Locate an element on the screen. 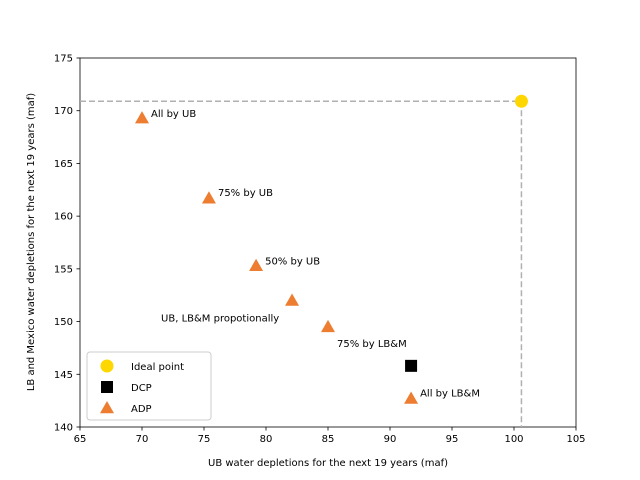 This screenshot has width=640, height=480. x-tick-label: 105 is located at coordinates (575, 439).